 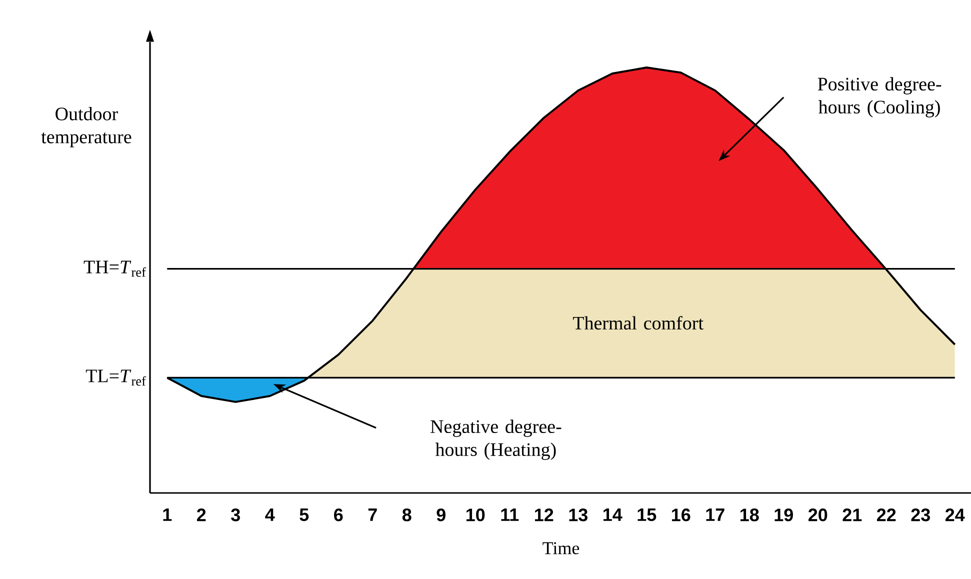 What do you see at coordinates (715, 514) in the screenshot?
I see `x-tick-label: 17` at bounding box center [715, 514].